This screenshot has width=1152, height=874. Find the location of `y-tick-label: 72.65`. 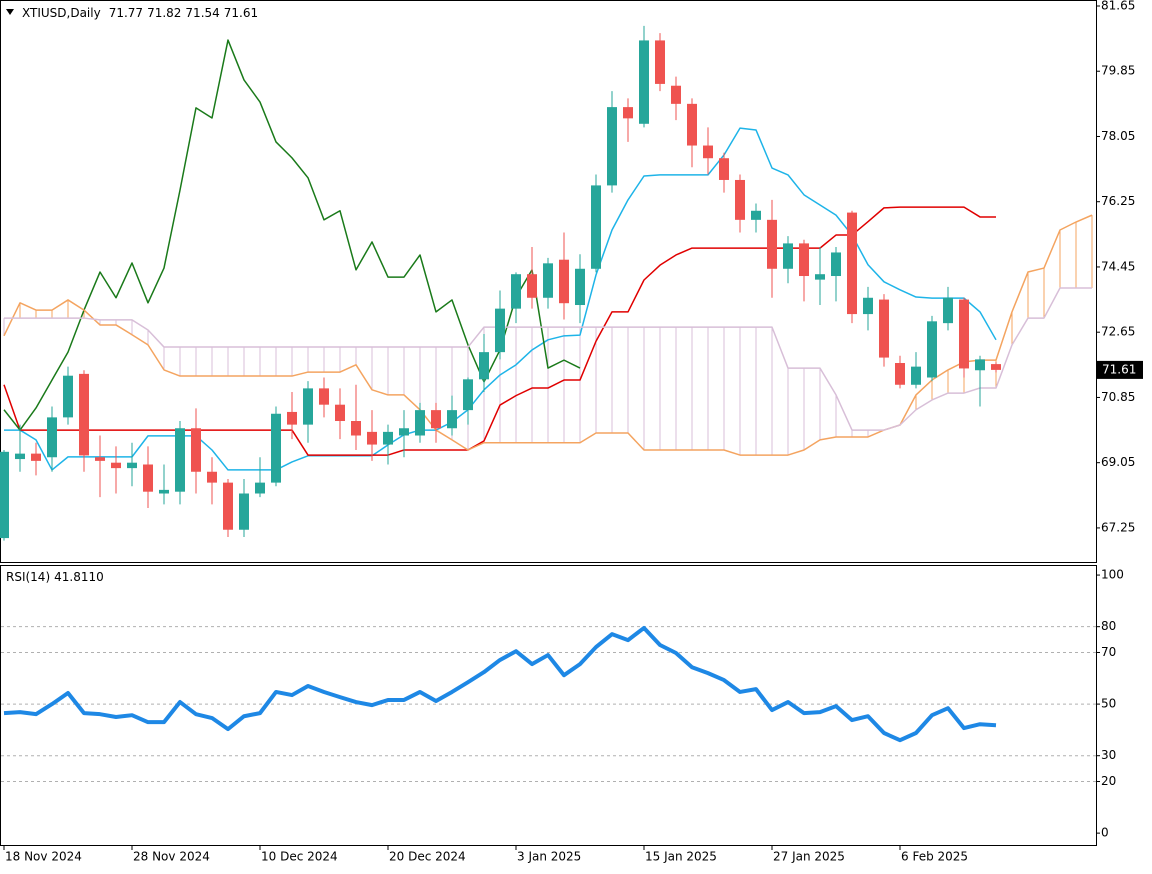

y-tick-label: 72.65 is located at coordinates (1118, 332).